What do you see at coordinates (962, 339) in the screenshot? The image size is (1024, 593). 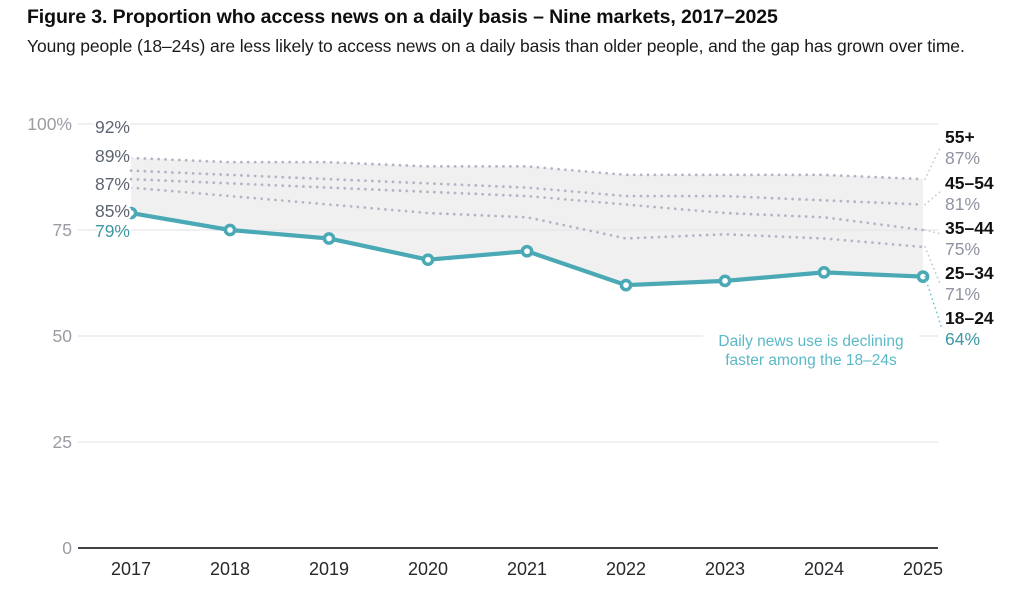 I see `series-end-value-18-24: 64%` at bounding box center [962, 339].